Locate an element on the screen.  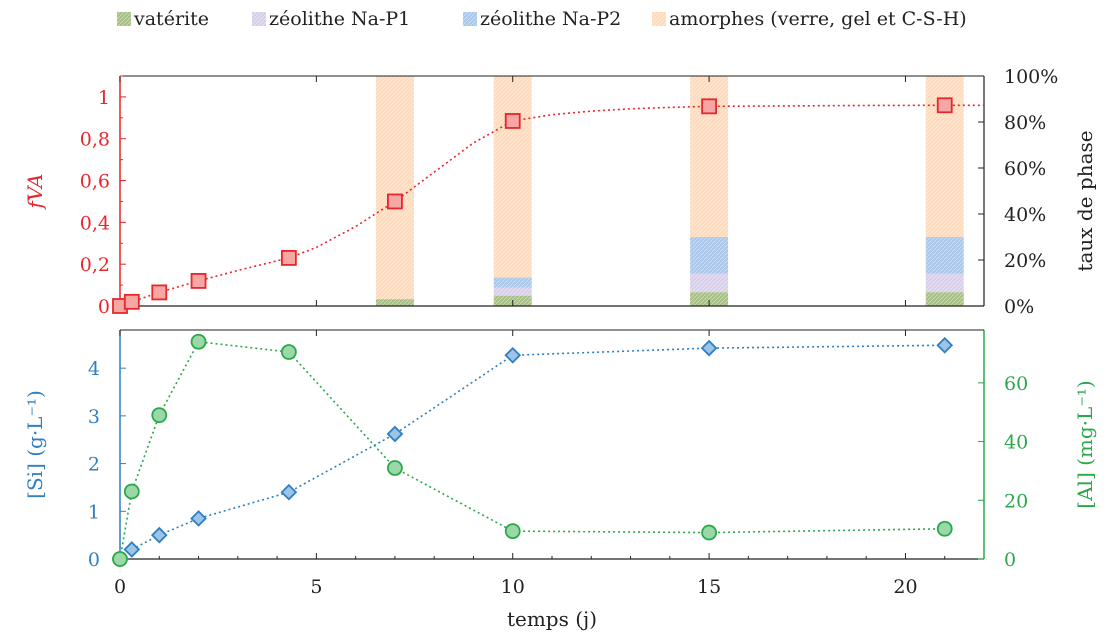
fva-tick-label: 0,8 is located at coordinates (95, 140).